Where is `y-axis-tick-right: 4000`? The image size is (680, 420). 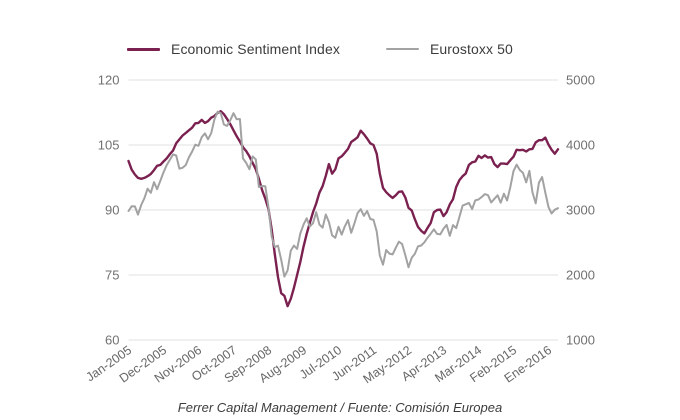 y-axis-tick-right: 4000 is located at coordinates (580, 145).